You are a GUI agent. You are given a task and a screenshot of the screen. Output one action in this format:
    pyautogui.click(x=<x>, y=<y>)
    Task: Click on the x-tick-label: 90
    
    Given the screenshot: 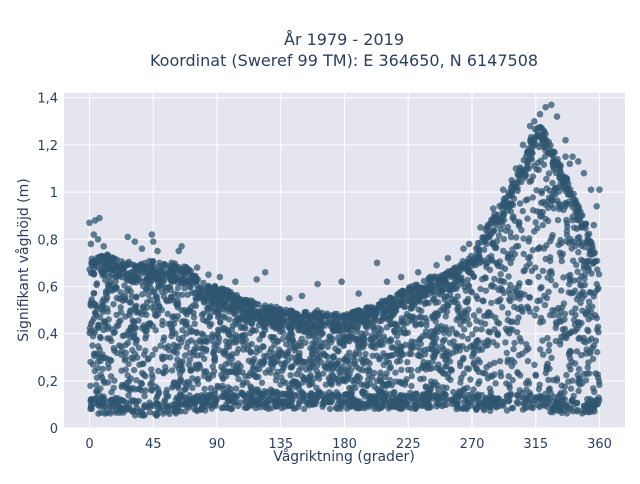 What is the action you would take?
    pyautogui.click(x=217, y=444)
    